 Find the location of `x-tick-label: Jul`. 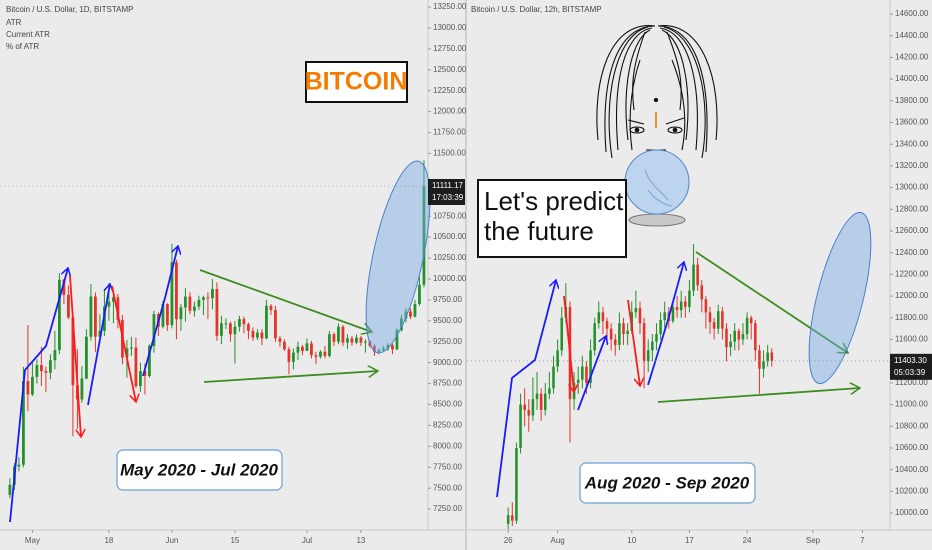

x-tick-label: Jul is located at coordinates (307, 540).